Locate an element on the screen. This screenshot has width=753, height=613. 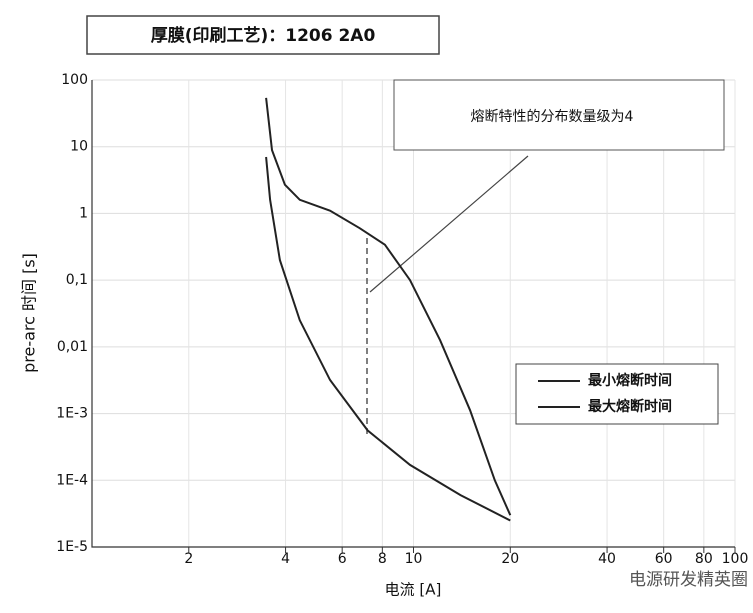
legend-box is located at coordinates (617, 394).